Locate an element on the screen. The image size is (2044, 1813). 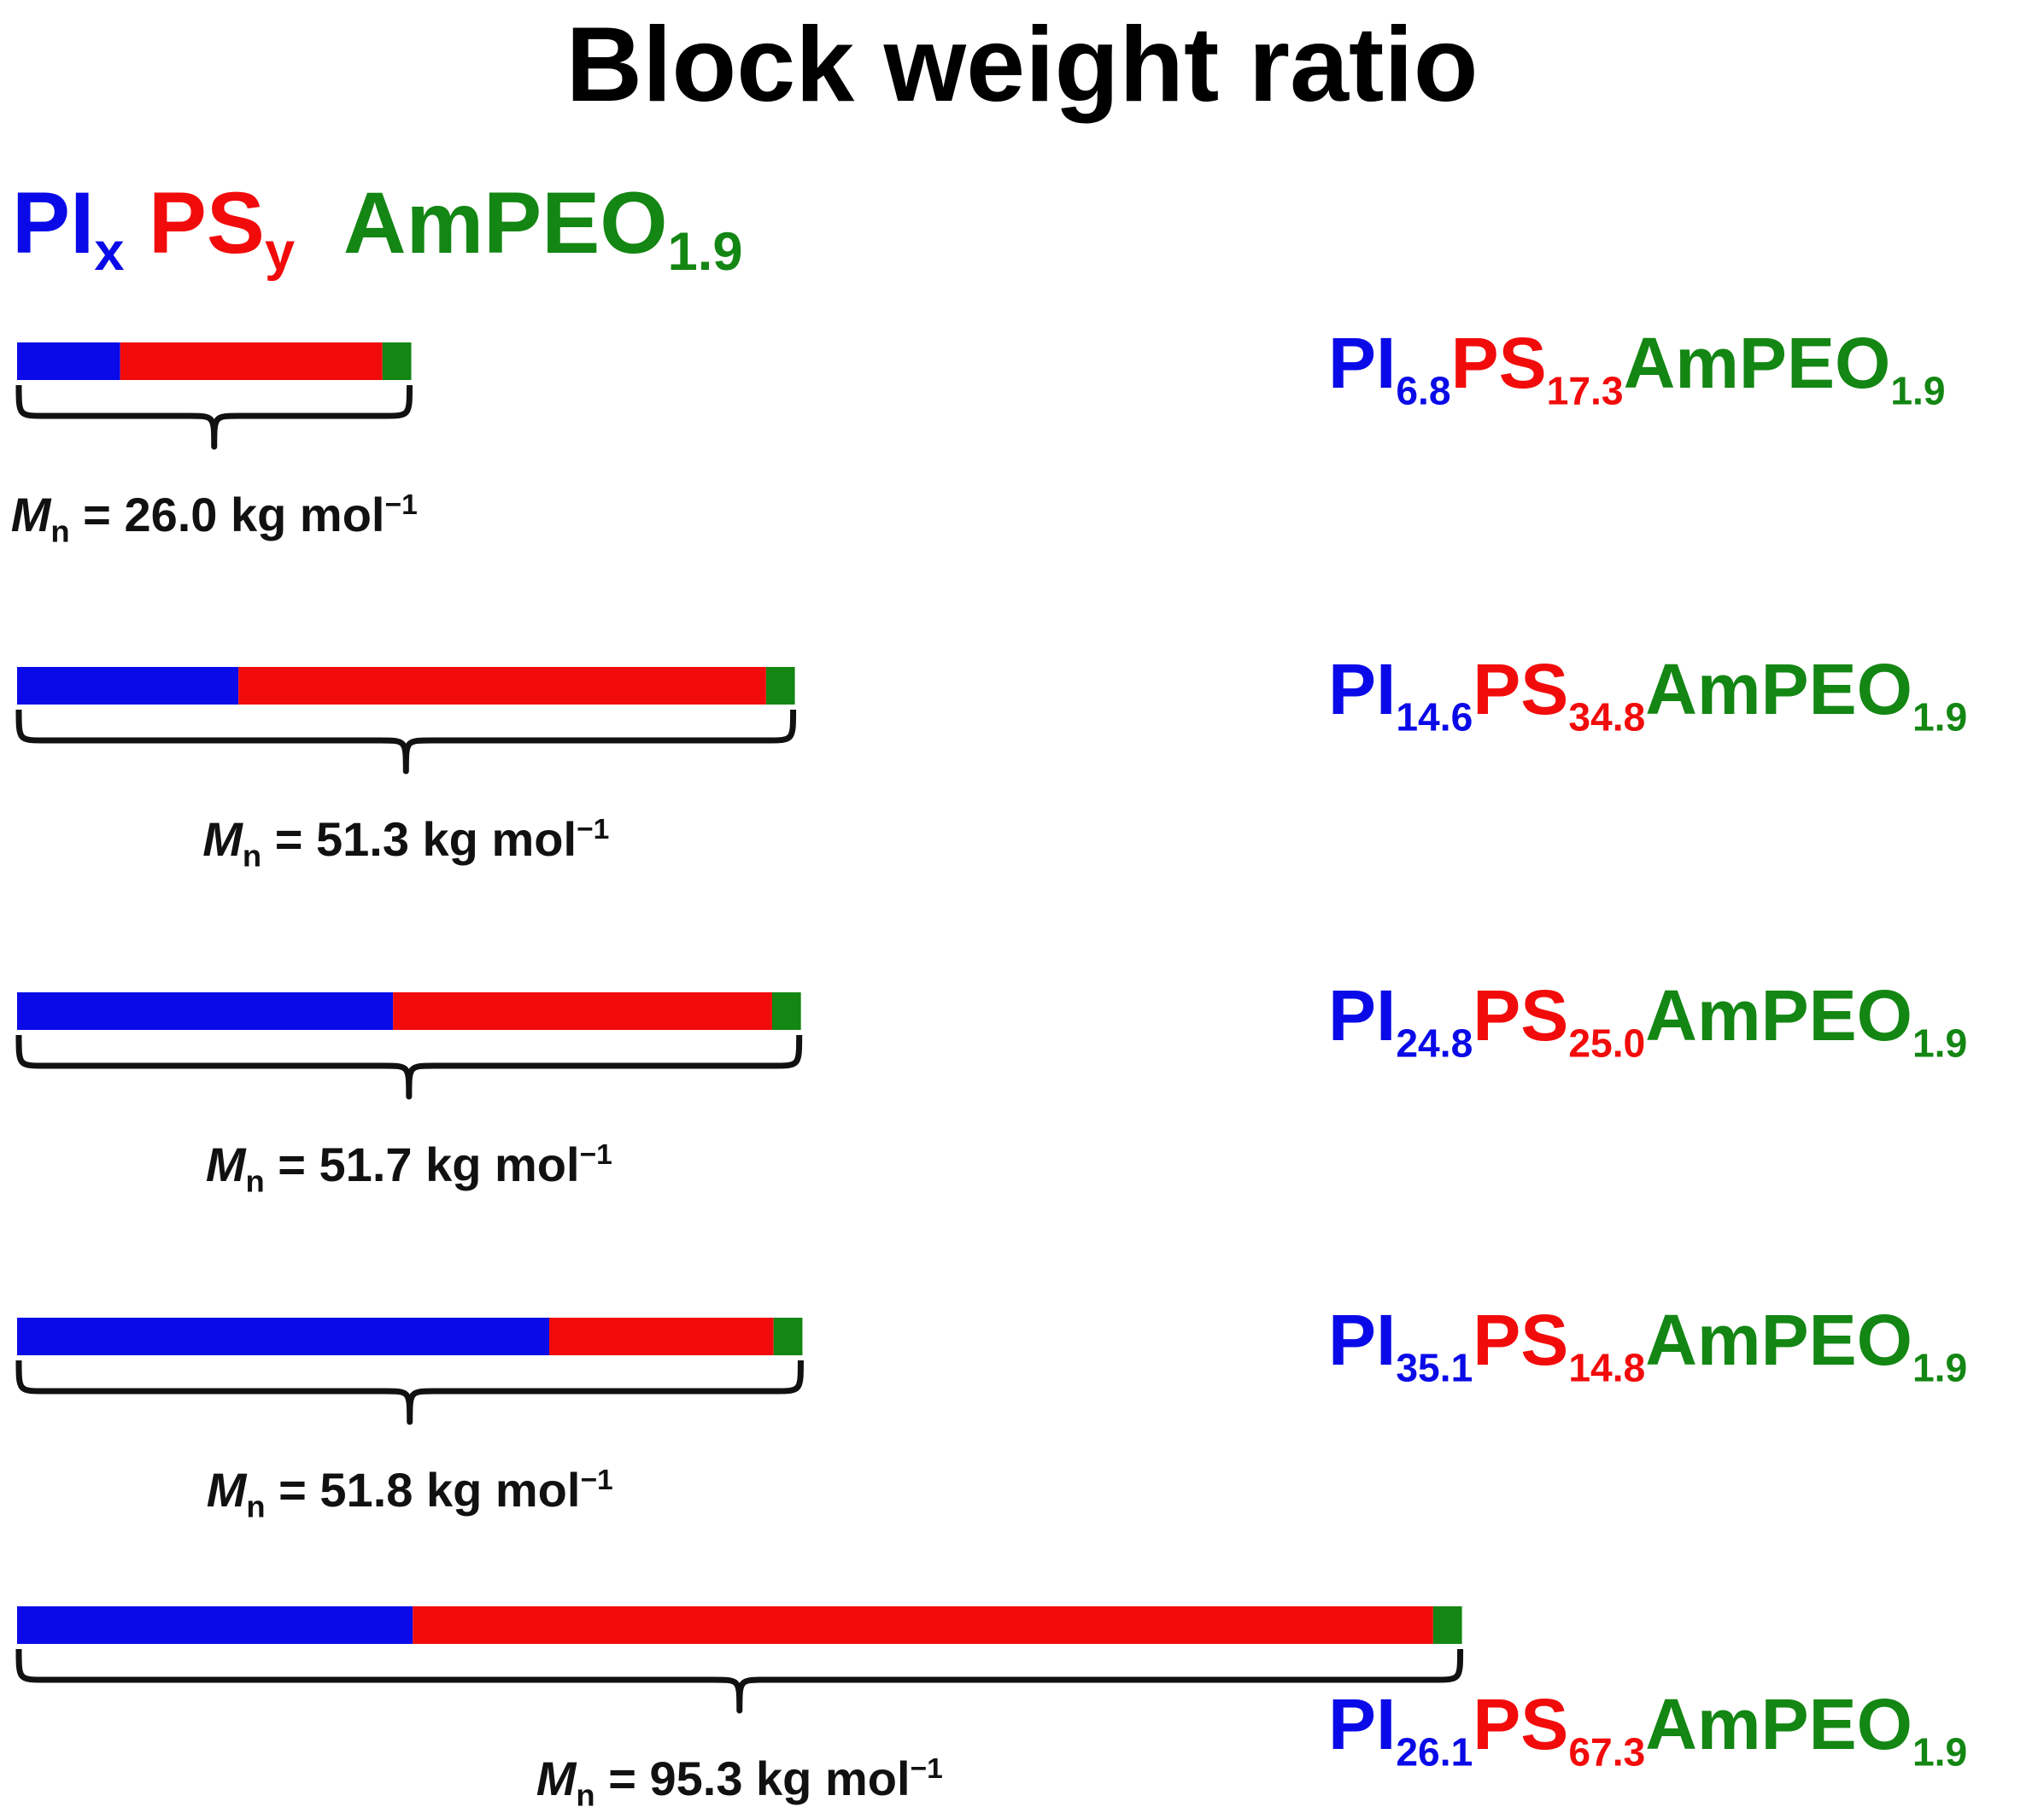
copolymer-formula: PI14.6PS34.8AmPEO1.9 is located at coordinates (1648, 694).